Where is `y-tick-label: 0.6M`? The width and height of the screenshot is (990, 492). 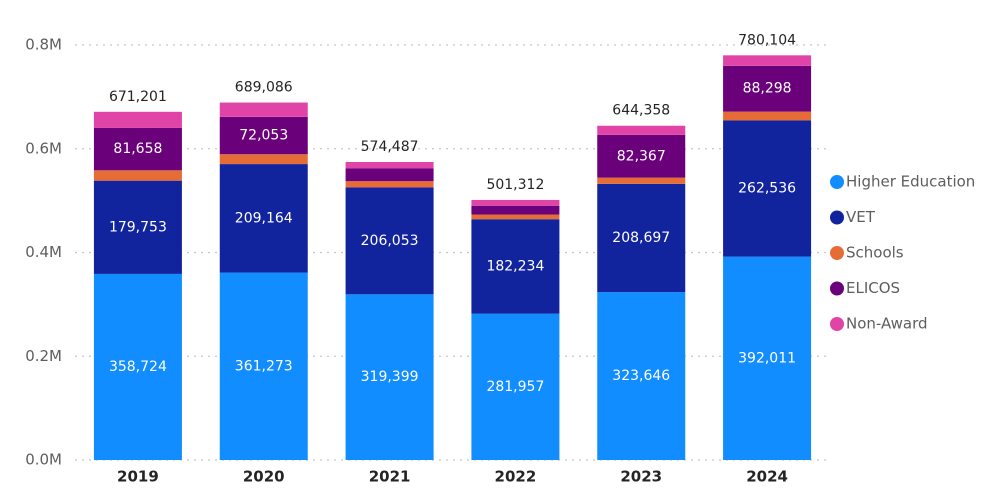
y-tick-label: 0.6M is located at coordinates (43, 148).